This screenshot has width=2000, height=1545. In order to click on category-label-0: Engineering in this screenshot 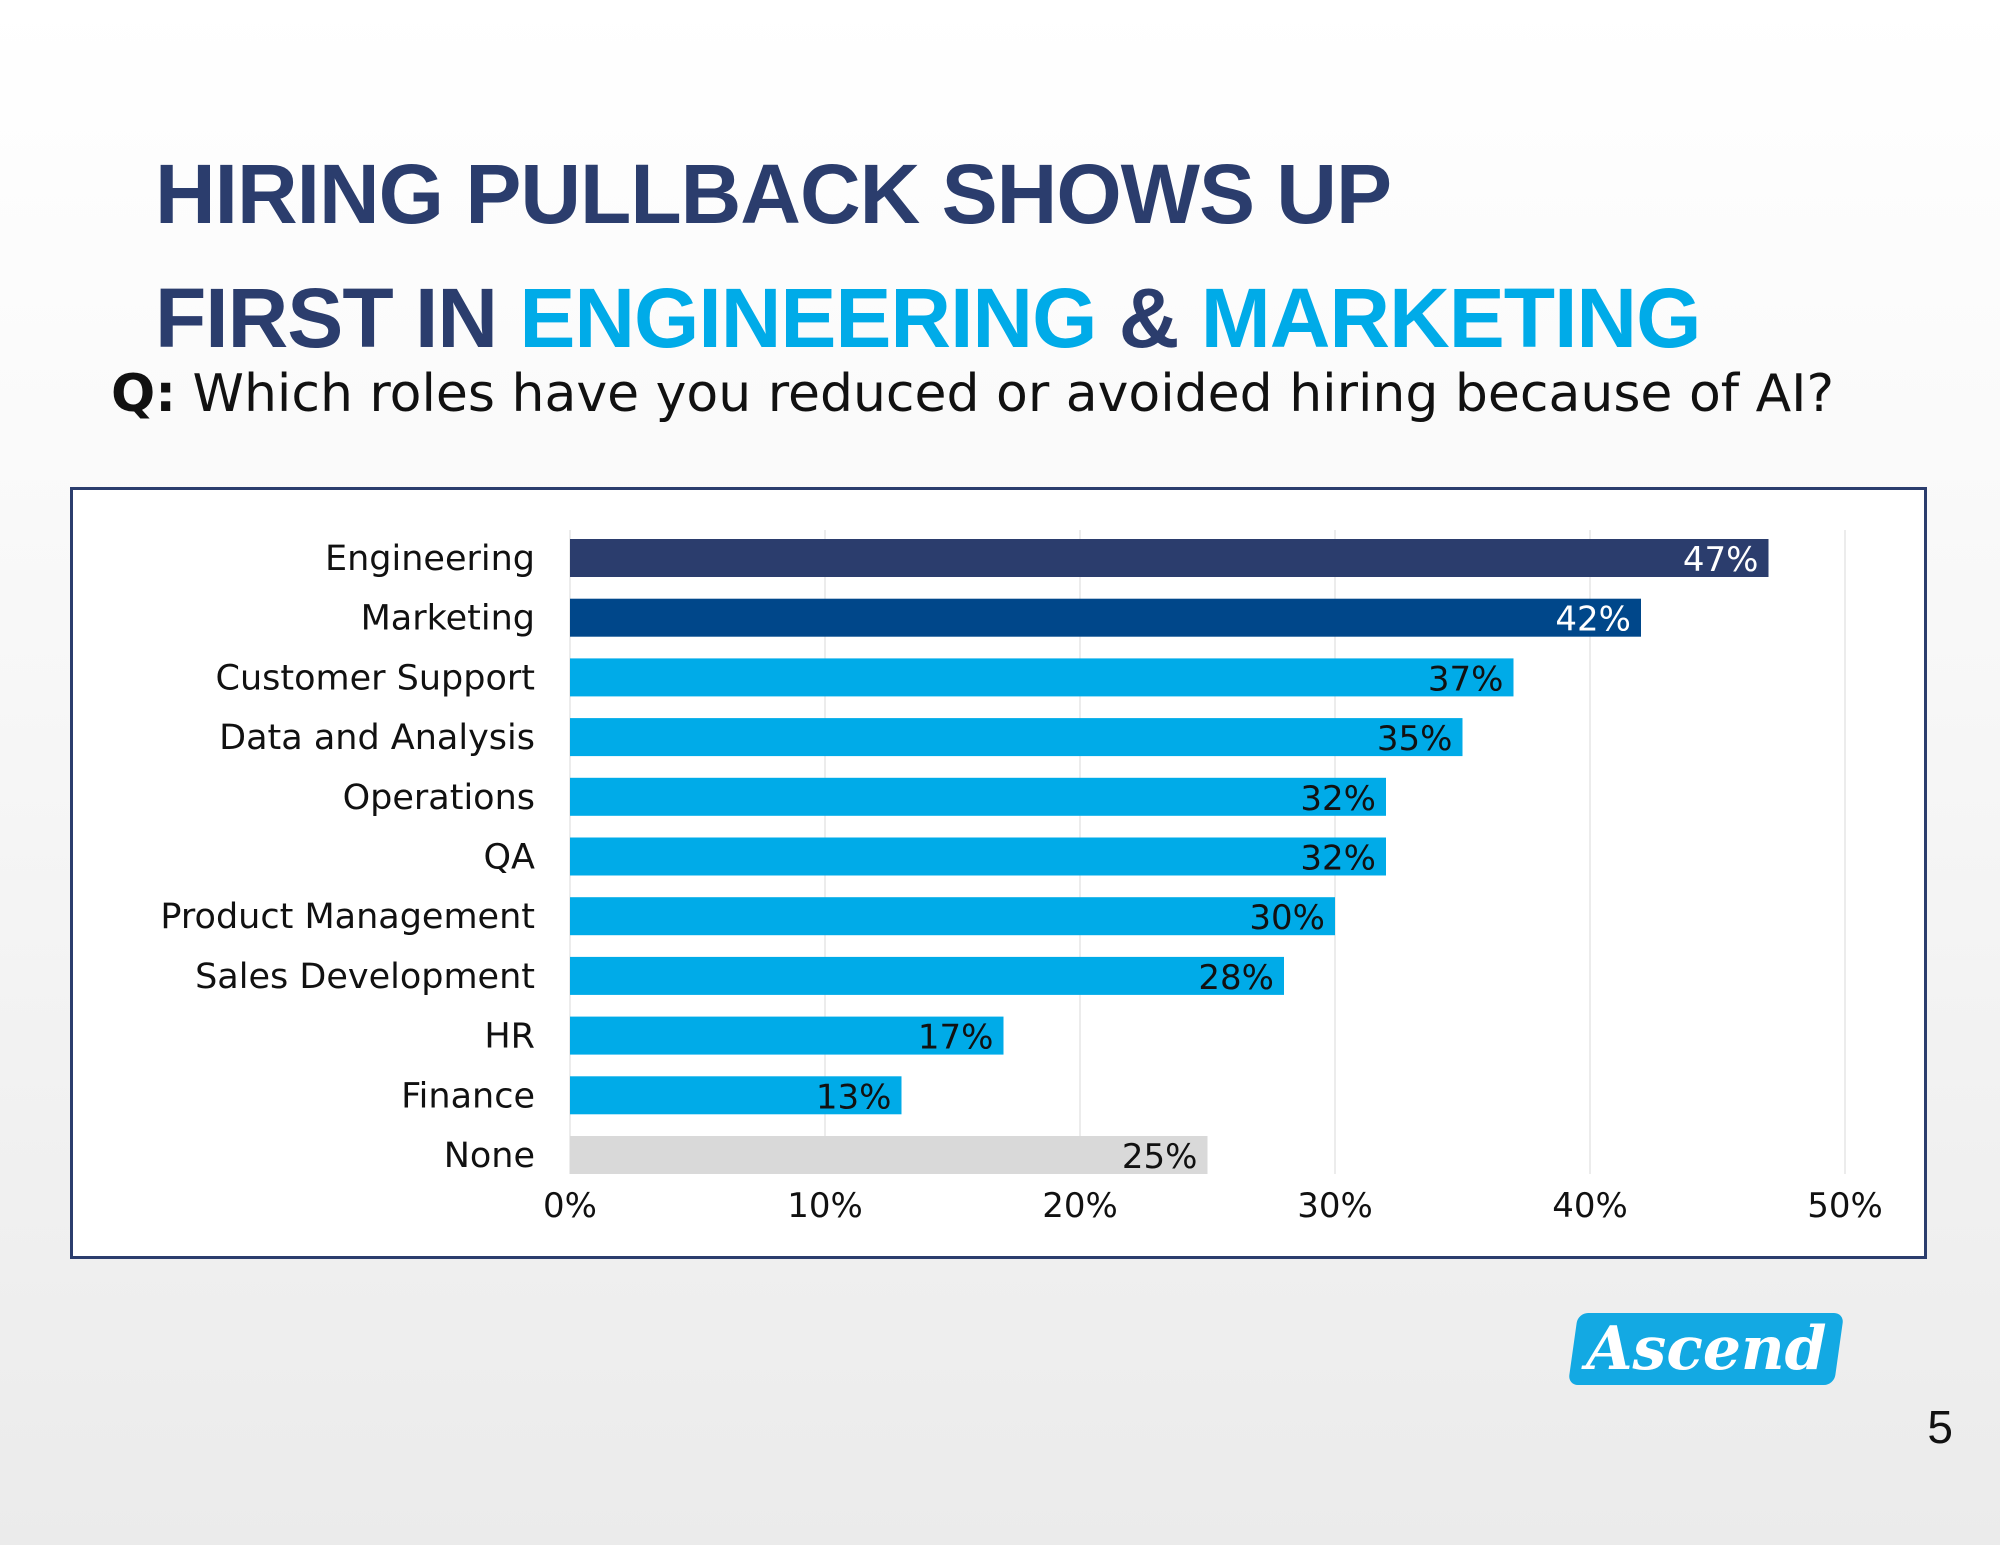, I will do `click(430, 559)`.